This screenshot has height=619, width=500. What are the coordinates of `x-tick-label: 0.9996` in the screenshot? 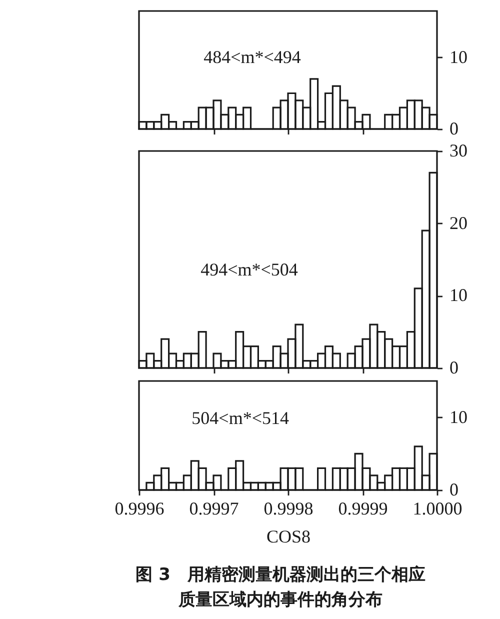 It's located at (139, 508).